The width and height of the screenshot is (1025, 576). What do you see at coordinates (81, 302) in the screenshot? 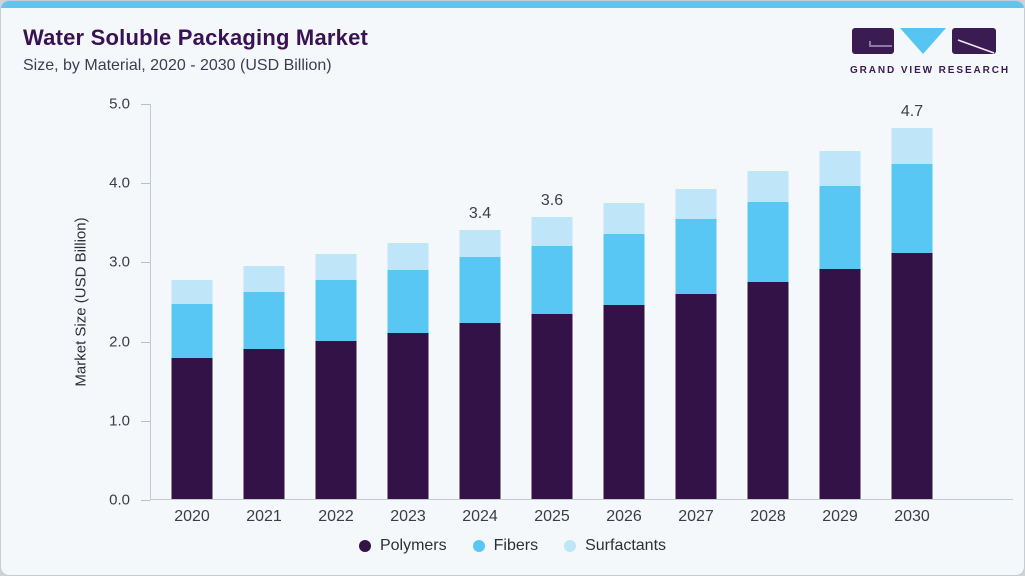
I see `y-axis-title: Market Size (USD Billion)` at bounding box center [81, 302].